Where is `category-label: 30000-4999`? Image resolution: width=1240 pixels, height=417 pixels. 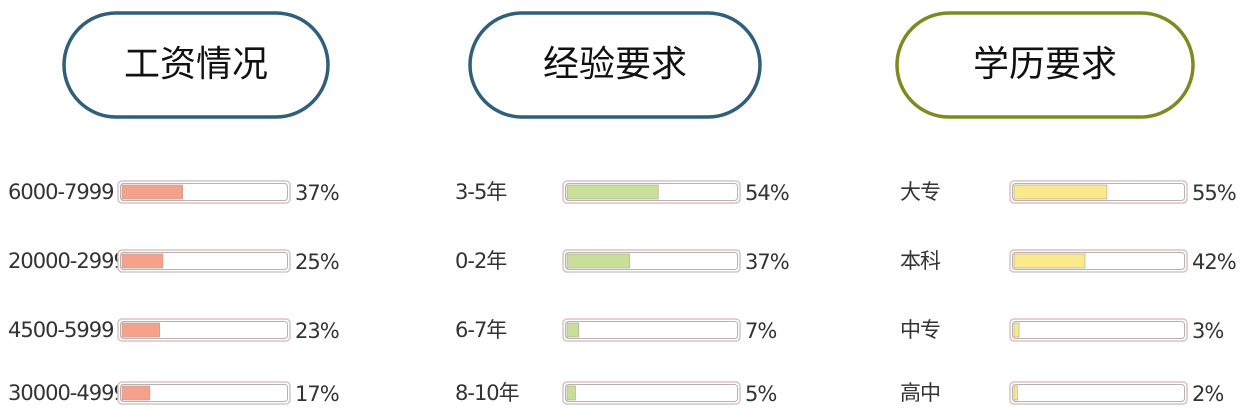 category-label: 30000-4999 is located at coordinates (67, 393).